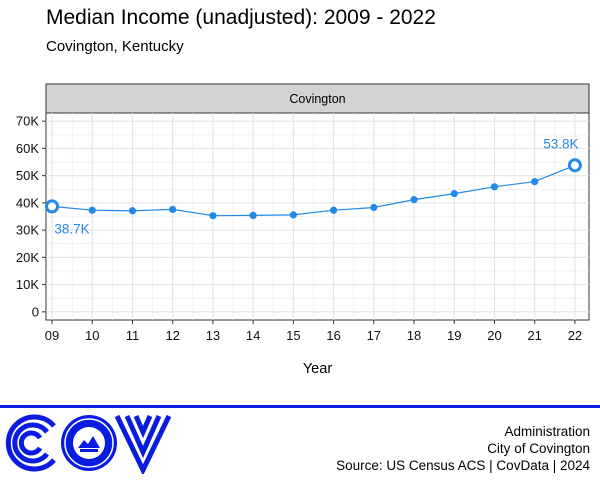 This screenshot has width=600, height=480. I want to click on facet-label: Covington, so click(317, 99).